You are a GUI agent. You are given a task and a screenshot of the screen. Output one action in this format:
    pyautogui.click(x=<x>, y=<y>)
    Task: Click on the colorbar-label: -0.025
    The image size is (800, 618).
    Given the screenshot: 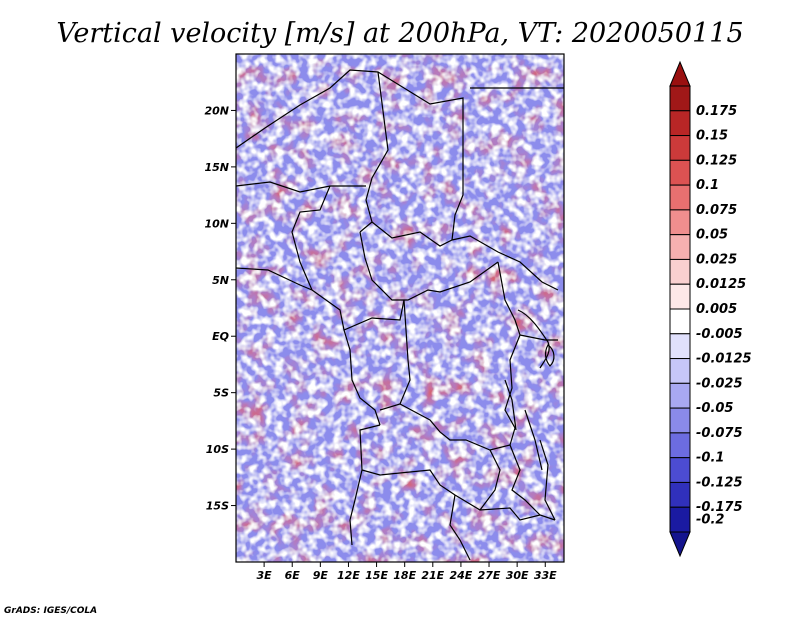 What is the action you would take?
    pyautogui.click(x=719, y=383)
    